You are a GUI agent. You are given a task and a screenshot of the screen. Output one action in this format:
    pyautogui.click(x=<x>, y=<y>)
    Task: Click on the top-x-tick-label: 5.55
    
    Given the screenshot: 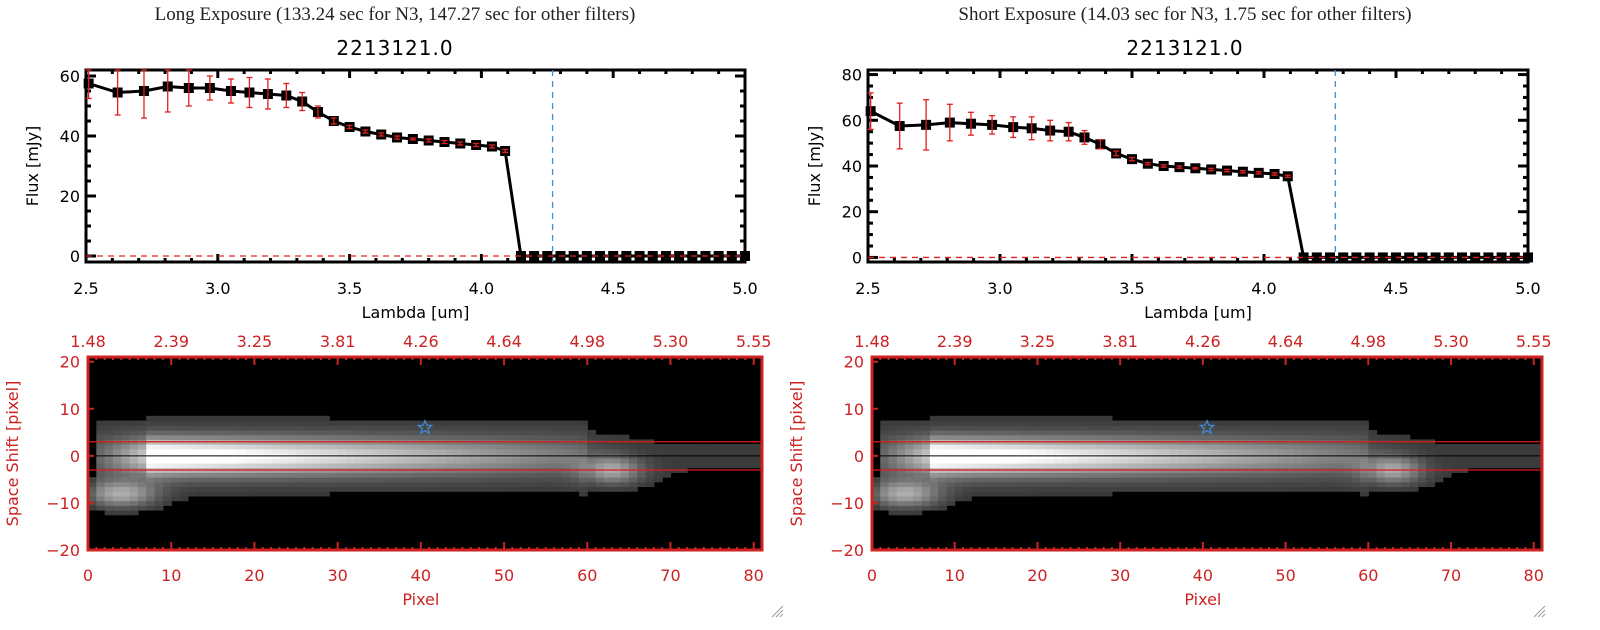 What is the action you would take?
    pyautogui.click(x=754, y=341)
    